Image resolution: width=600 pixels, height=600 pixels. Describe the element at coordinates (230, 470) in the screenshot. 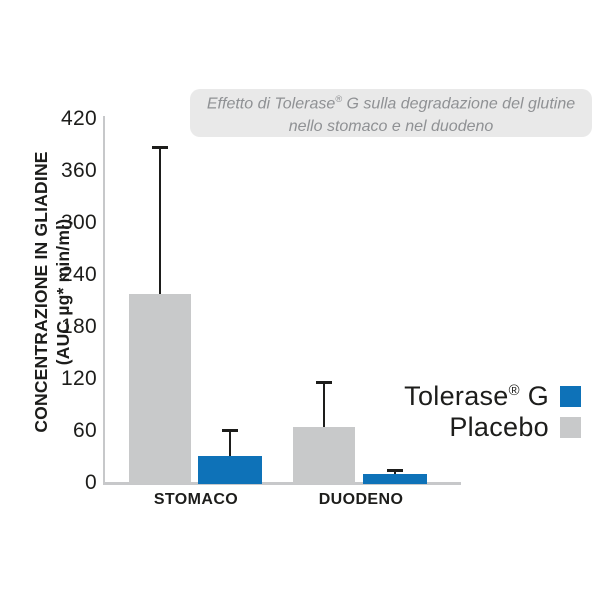

I see `bar-tolerase-g-stomaco` at that location.